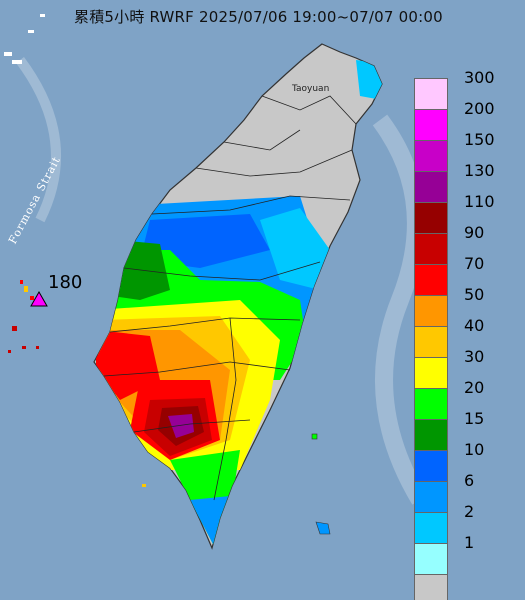 The height and width of the screenshot is (600, 525). Describe the element at coordinates (474, 387) in the screenshot. I see `legend-label: 20` at that location.